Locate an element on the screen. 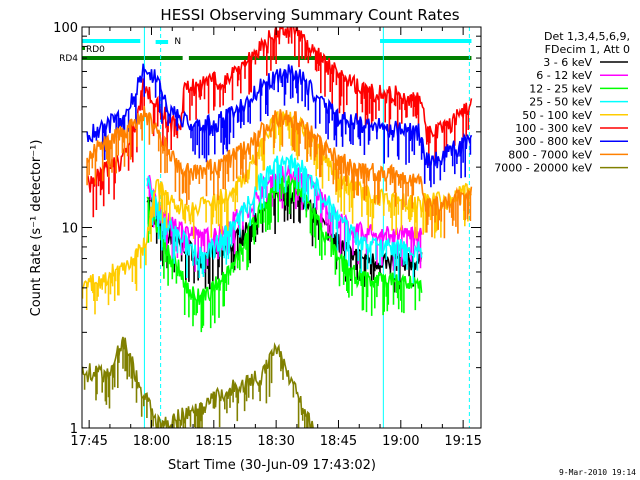 This screenshot has width=640, height=480. rd0-marker is located at coordinates (83, 48).